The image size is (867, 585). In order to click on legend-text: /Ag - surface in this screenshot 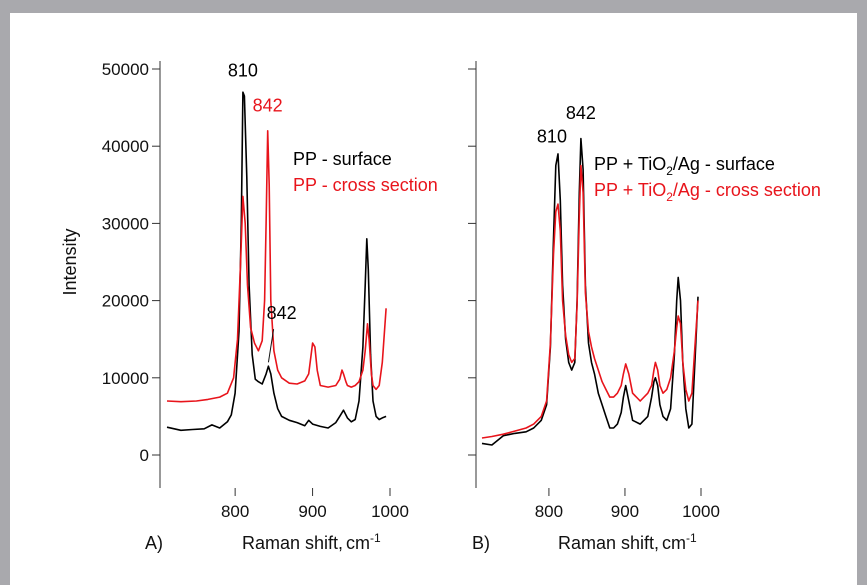, I will do `click(724, 164)`.